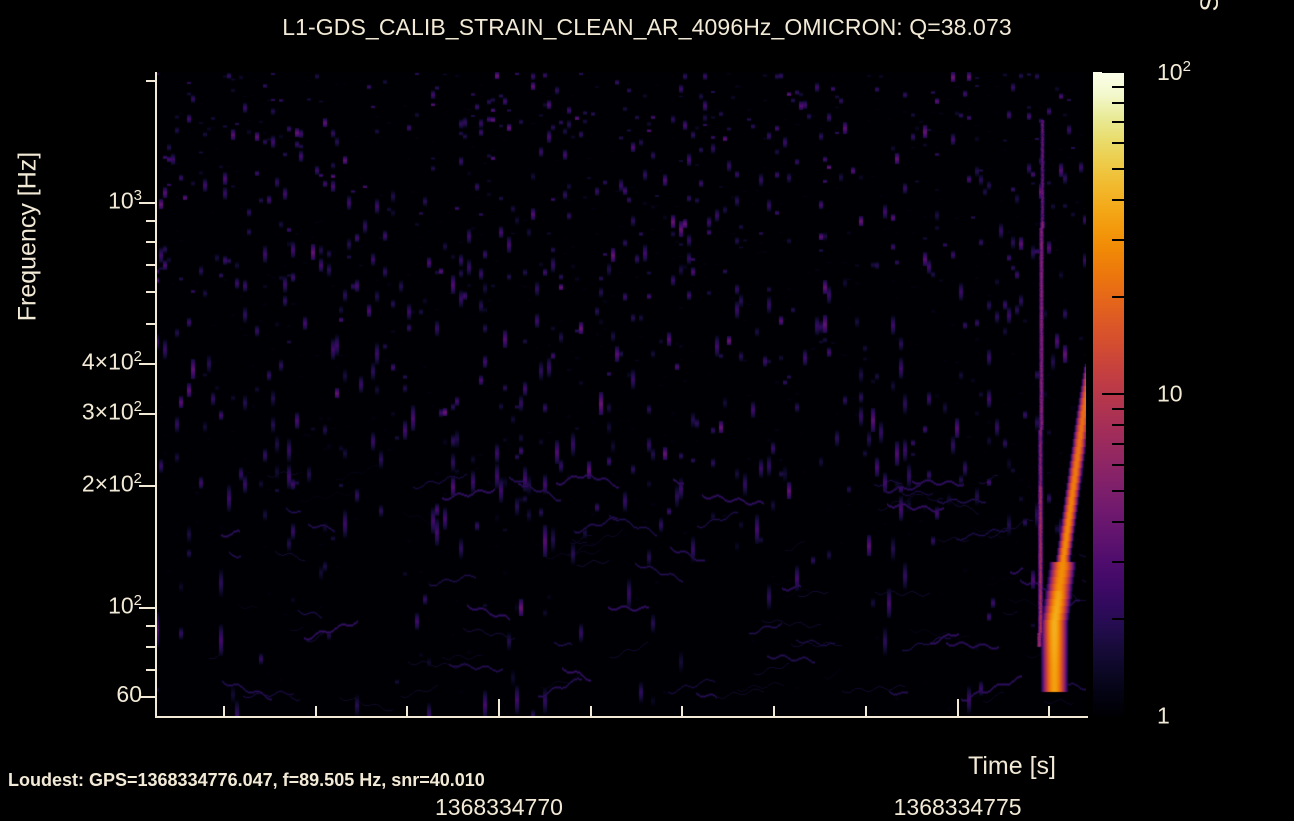 This screenshot has height=821, width=1294. What do you see at coordinates (1210, 30) in the screenshot?
I see `colorbar-title: SNR` at bounding box center [1210, 30].